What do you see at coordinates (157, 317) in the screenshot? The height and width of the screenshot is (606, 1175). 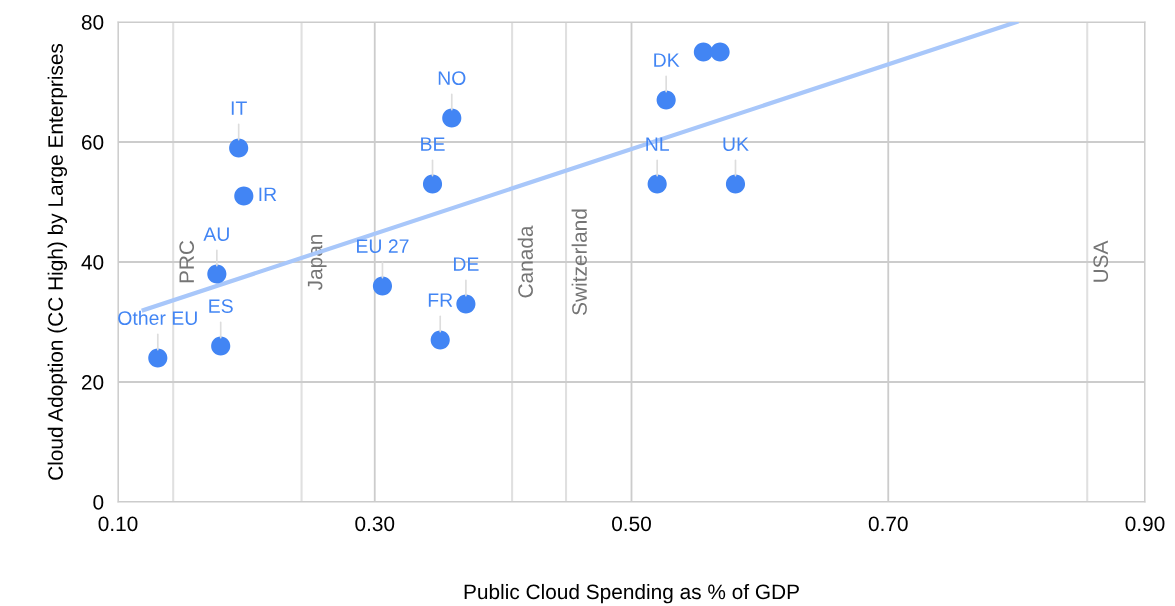 I see `annotation: Other EU` at bounding box center [157, 317].